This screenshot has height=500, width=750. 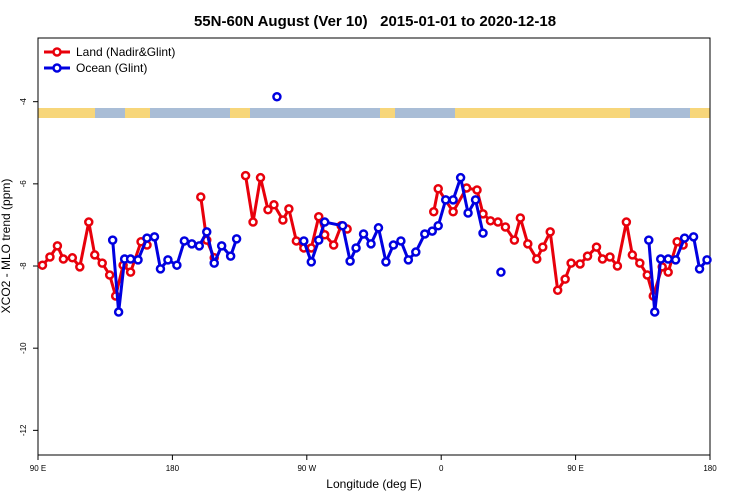 I want to click on y-axis-label: XCO2 - MLO trend (ppm), so click(x=6, y=246).